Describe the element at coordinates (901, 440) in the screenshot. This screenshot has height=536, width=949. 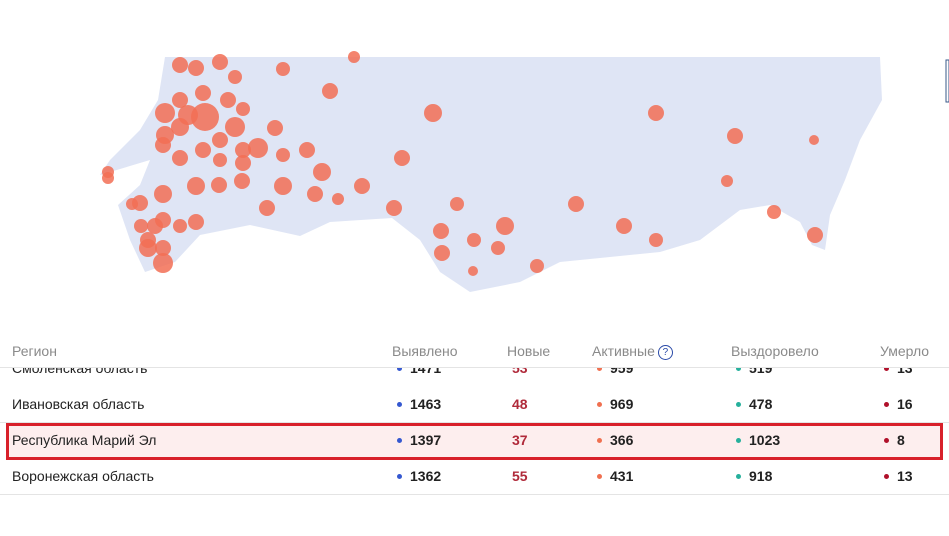
I see `cell-value: 8` at that location.